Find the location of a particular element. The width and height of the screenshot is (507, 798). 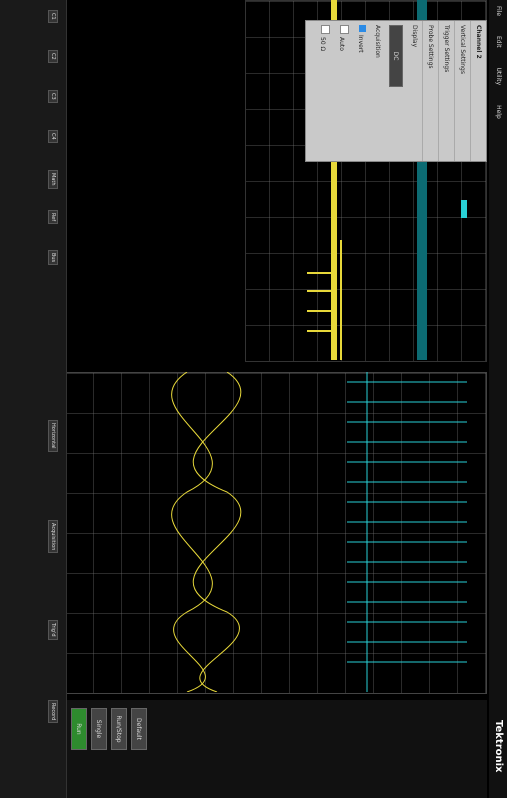

menu-bar: File Edit Utility Help Tektronix is located at coordinates (498, 399).